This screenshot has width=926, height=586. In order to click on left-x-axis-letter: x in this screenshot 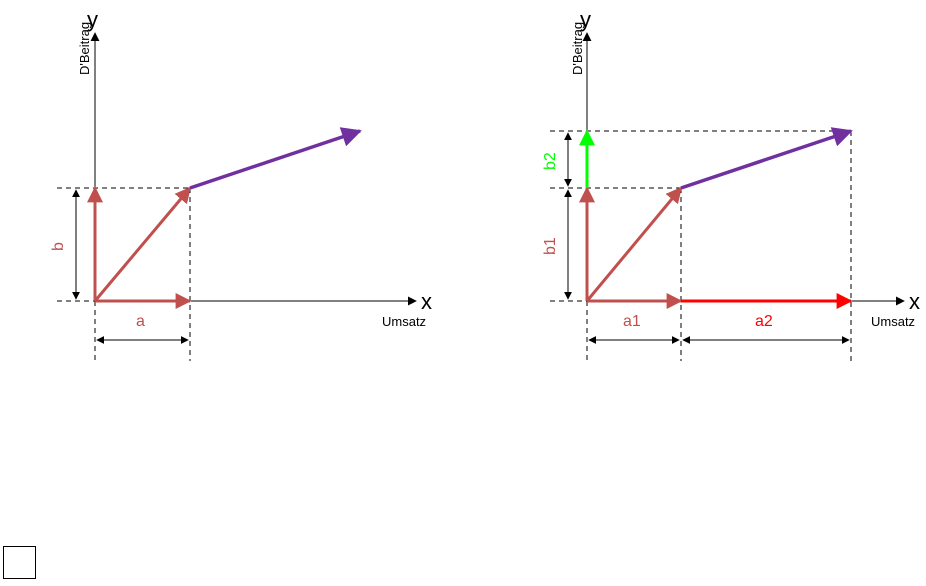, I will do `click(426, 301)`.